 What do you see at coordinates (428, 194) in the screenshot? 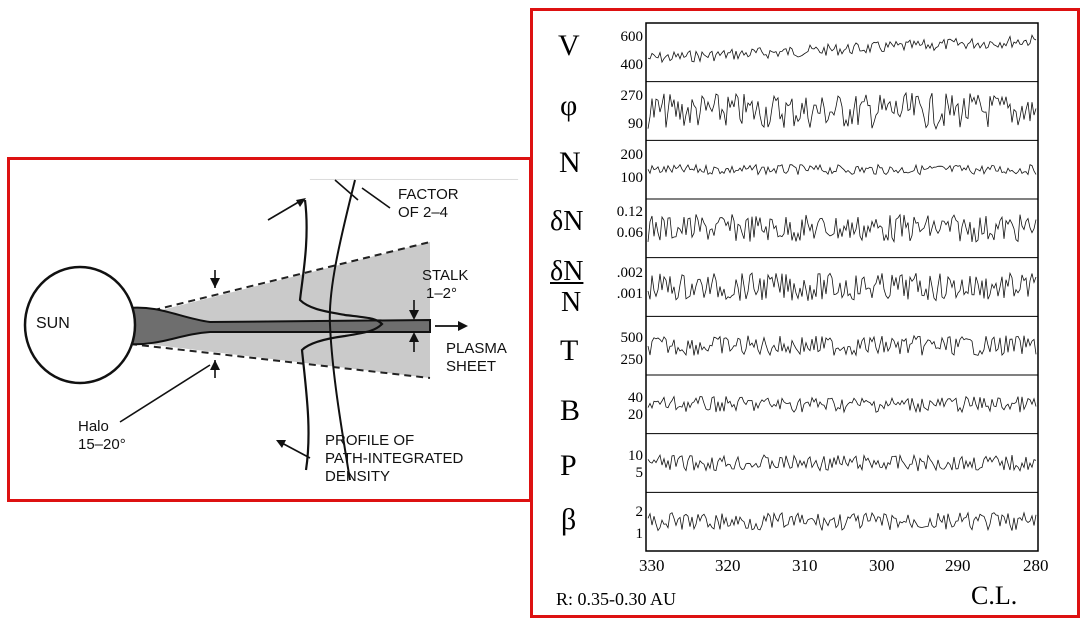
I see `factor-label-1: FACTOR` at bounding box center [428, 194].